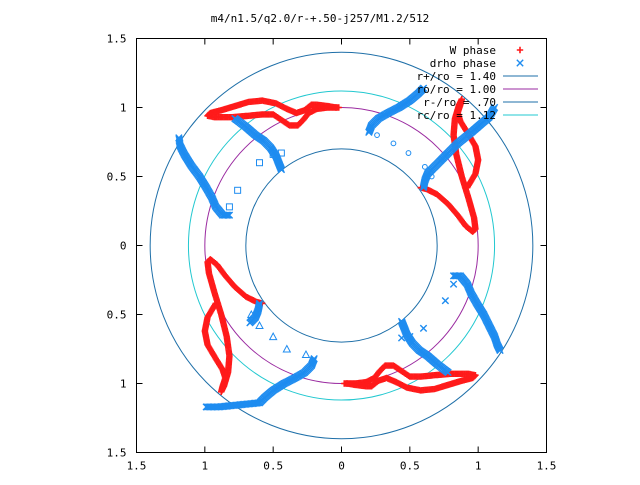 Image resolution: width=640 pixels, height=485 pixels. Describe the element at coordinates (463, 63) in the screenshot. I see `legend-label: drho phase` at that location.